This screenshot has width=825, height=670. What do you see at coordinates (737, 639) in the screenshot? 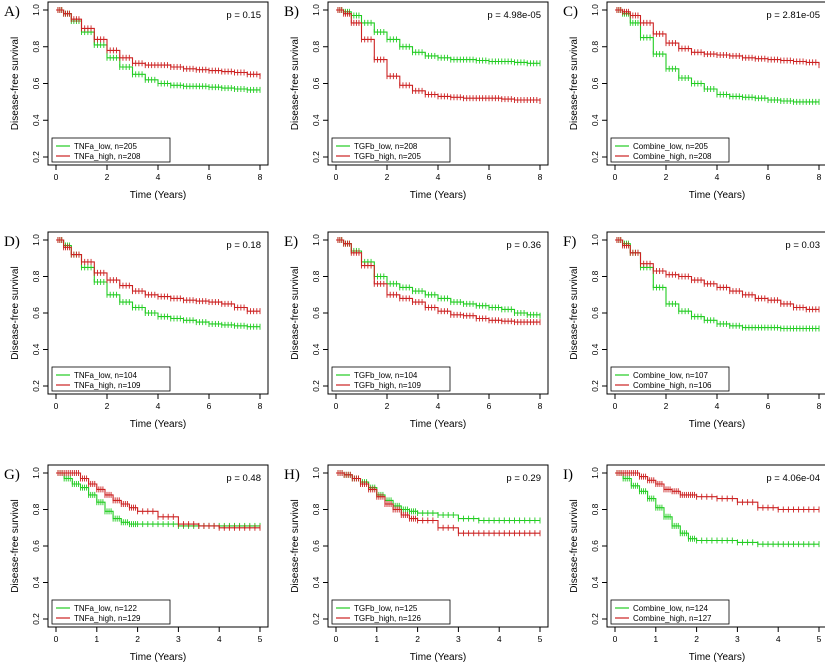
I see `x-tick-label: 3` at bounding box center [737, 639].